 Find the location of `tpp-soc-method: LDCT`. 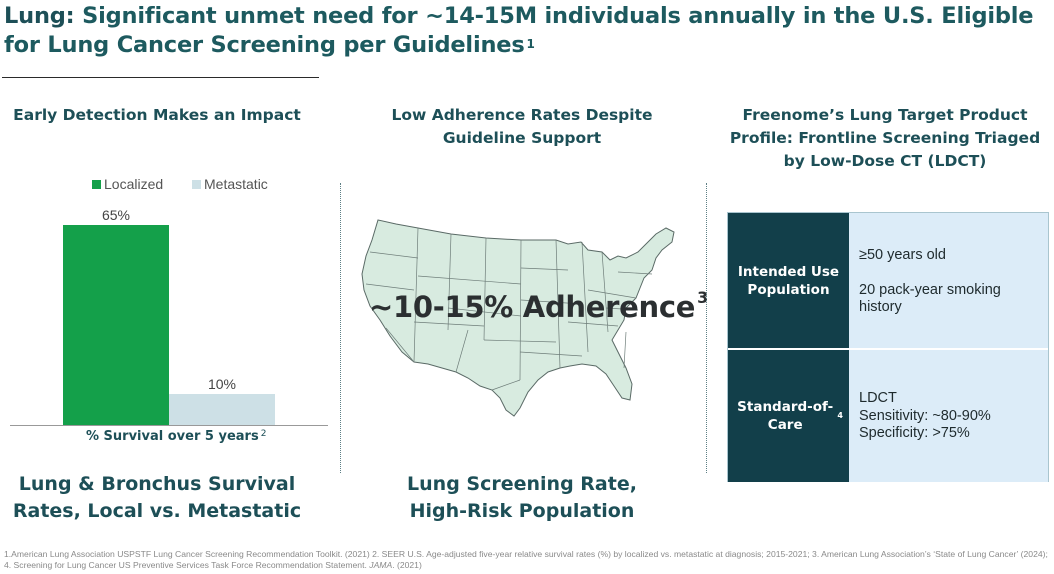

tpp-soc-method: LDCT is located at coordinates (878, 398).